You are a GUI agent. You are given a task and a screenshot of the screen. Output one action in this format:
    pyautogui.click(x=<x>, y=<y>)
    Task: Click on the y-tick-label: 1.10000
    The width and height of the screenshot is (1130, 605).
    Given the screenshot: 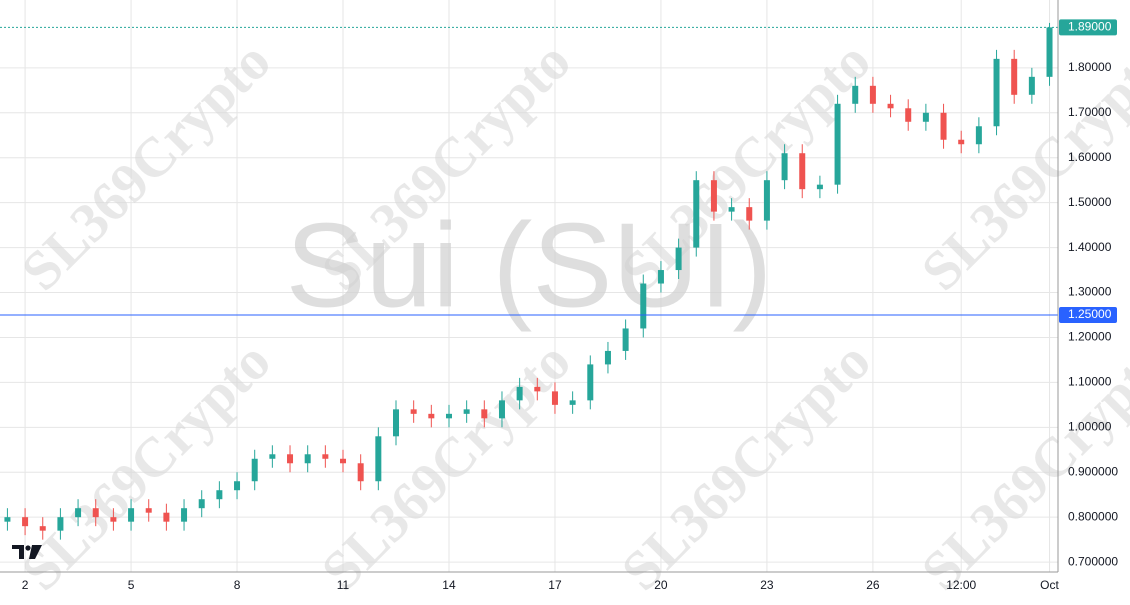 What is the action you would take?
    pyautogui.click(x=1090, y=382)
    